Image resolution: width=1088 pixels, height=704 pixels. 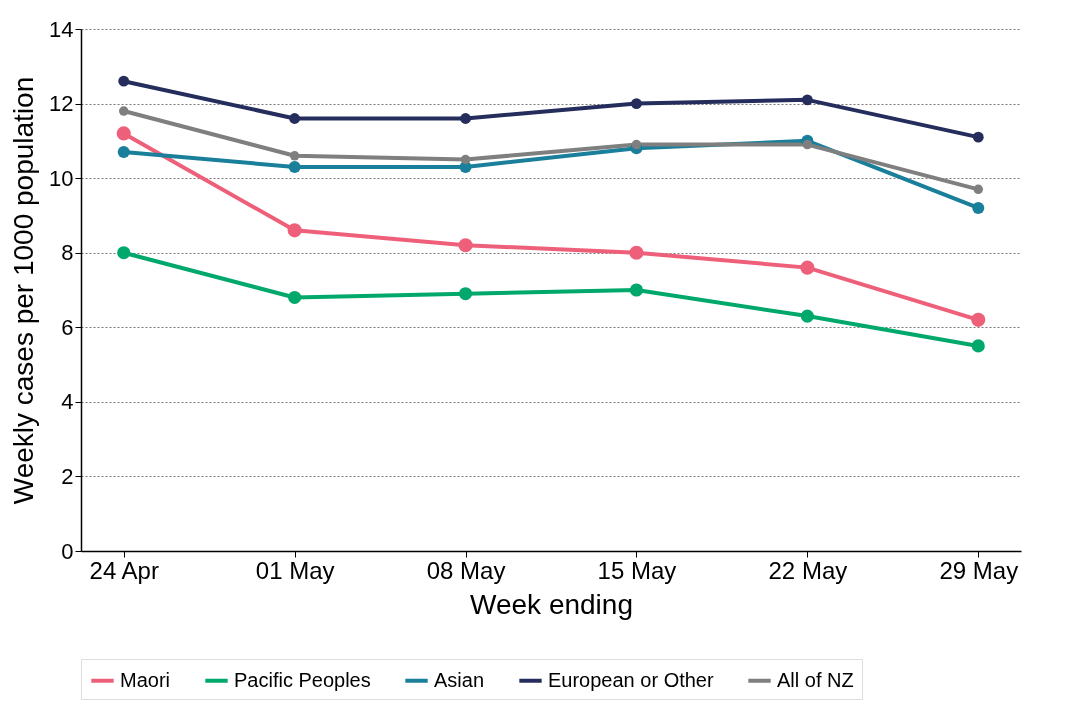 What do you see at coordinates (302, 679) in the screenshot?
I see `legend-label: Pacific Peoples` at bounding box center [302, 679].